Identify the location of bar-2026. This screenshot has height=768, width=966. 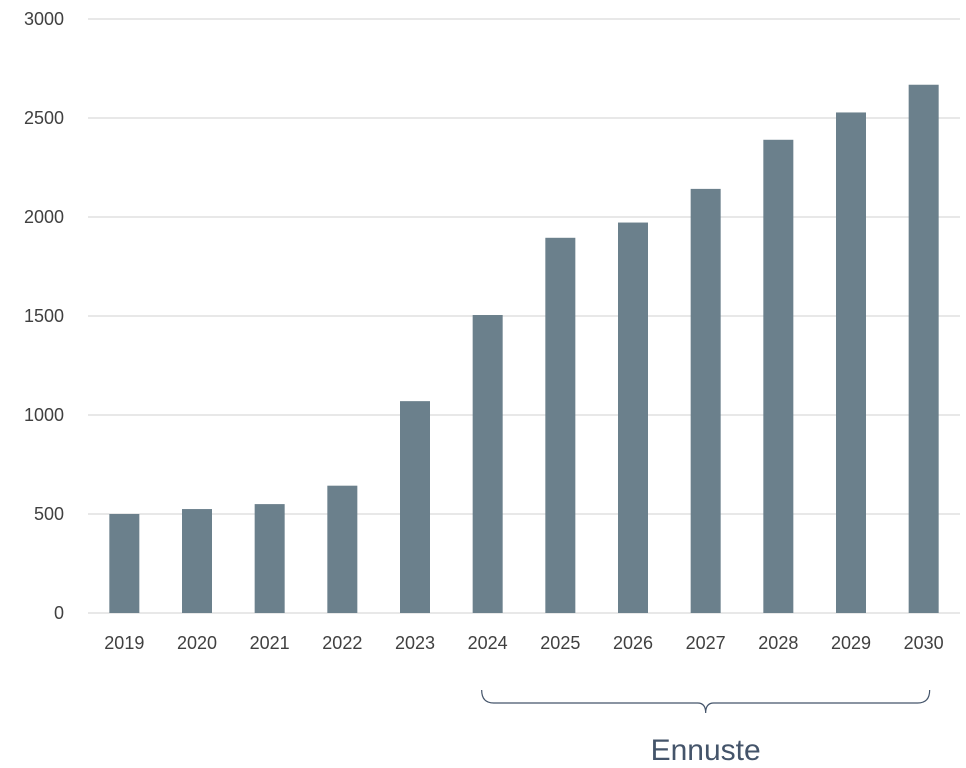
(633, 417).